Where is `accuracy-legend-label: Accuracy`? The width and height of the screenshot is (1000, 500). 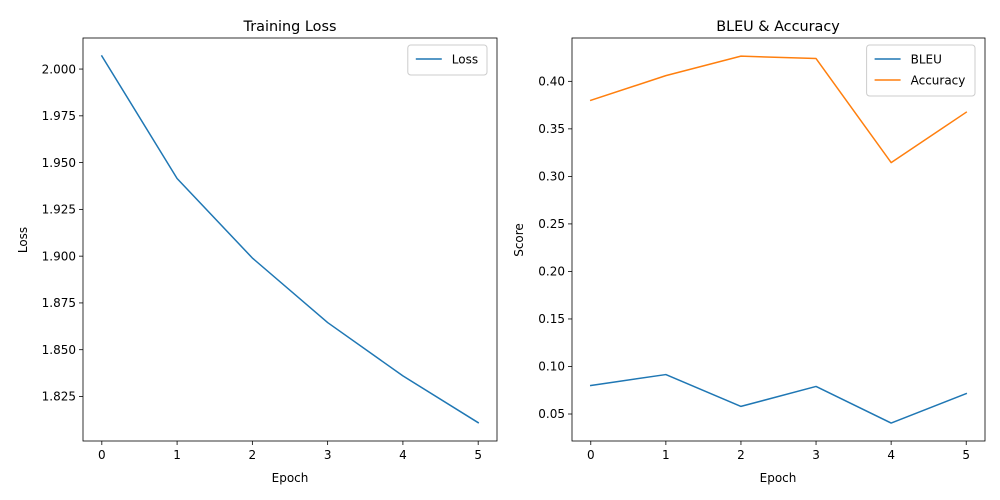
accuracy-legend-label: Accuracy is located at coordinates (938, 80).